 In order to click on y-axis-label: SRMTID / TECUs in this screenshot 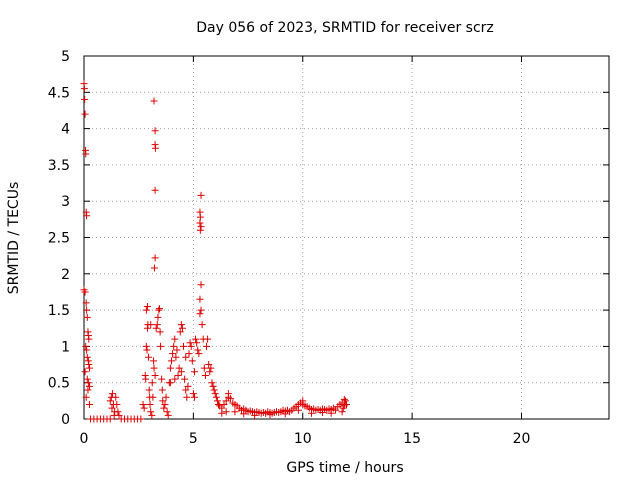, I will do `click(14, 238)`.